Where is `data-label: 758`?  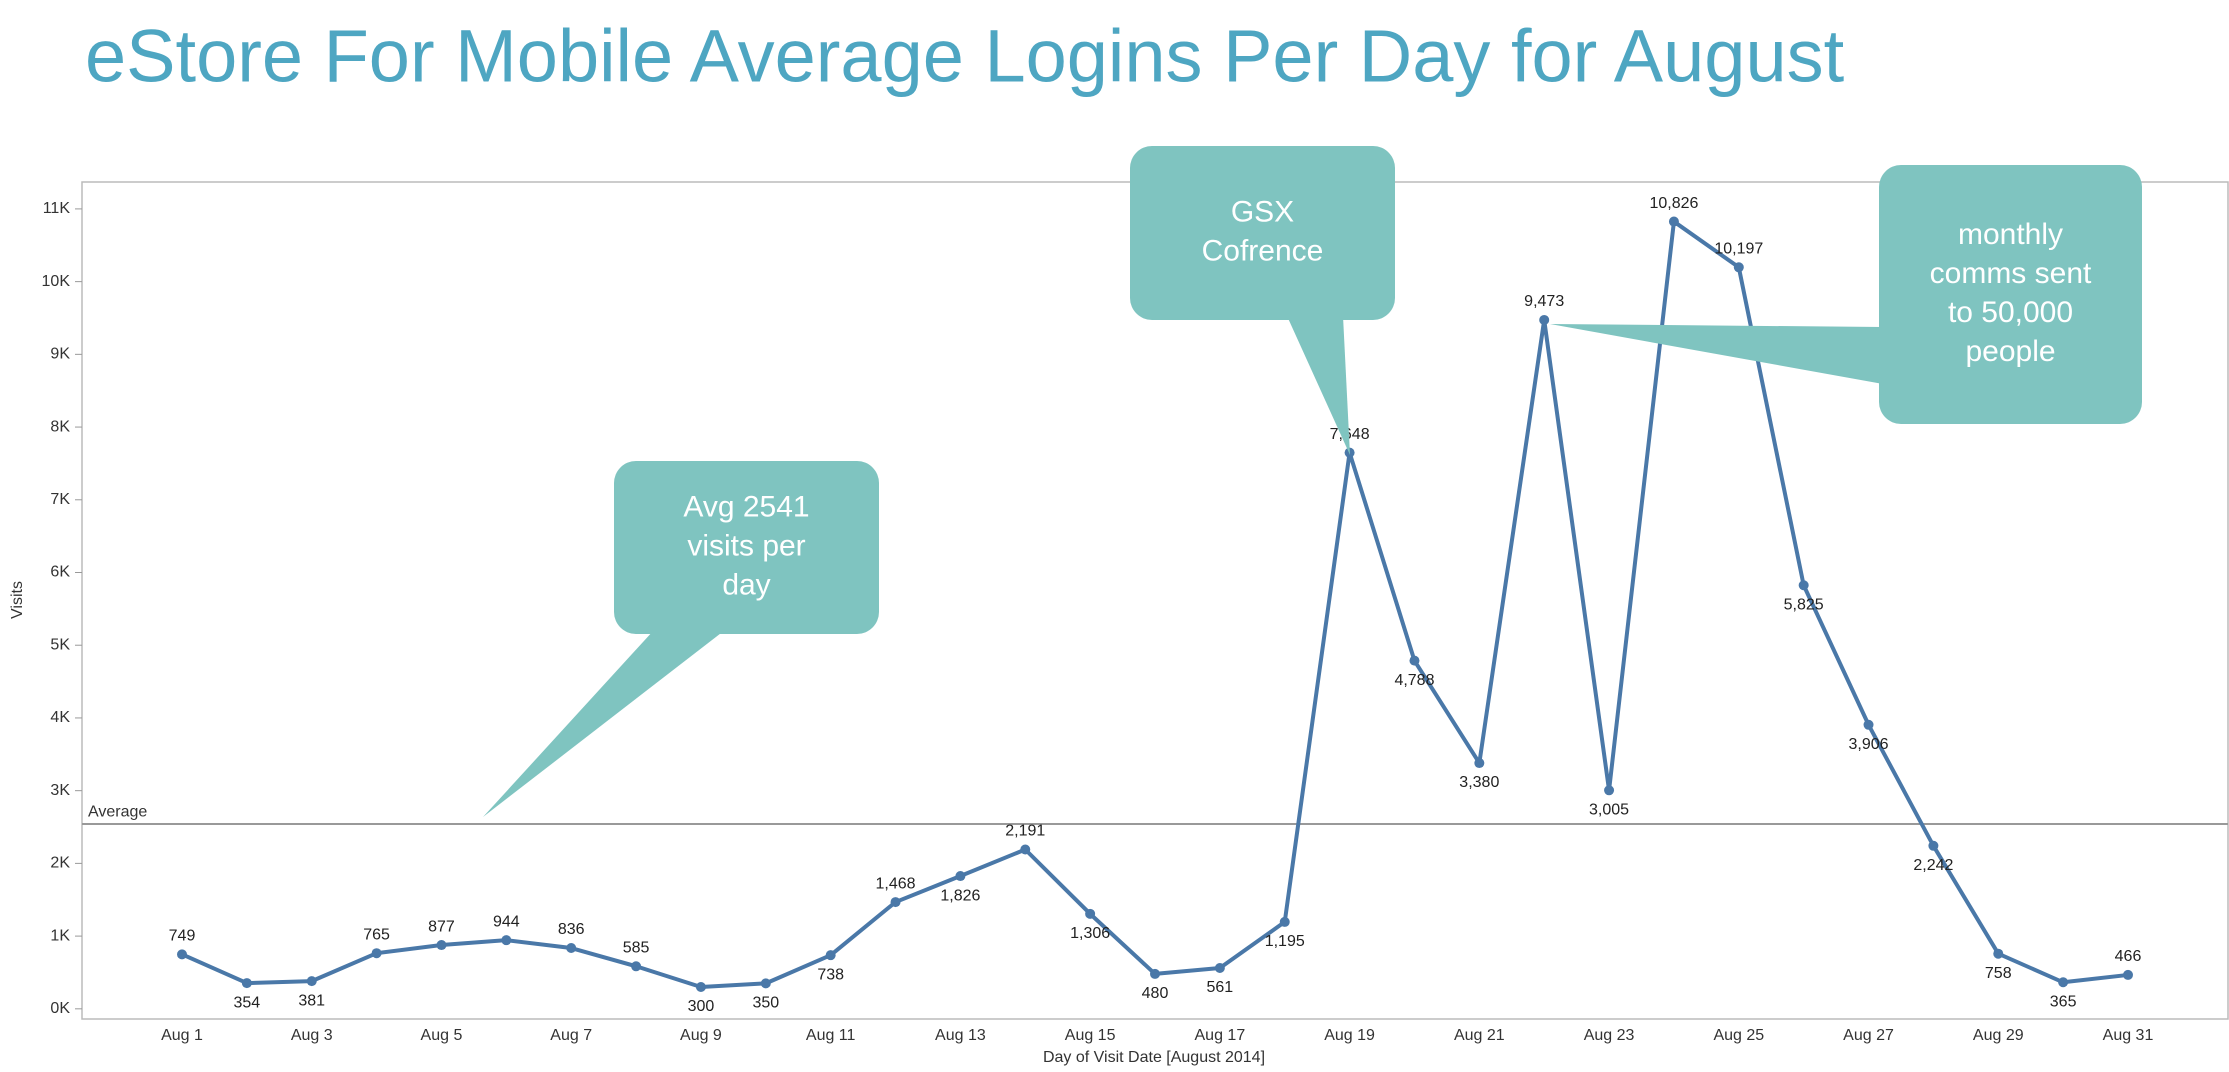 data-label: 758 is located at coordinates (1998, 973).